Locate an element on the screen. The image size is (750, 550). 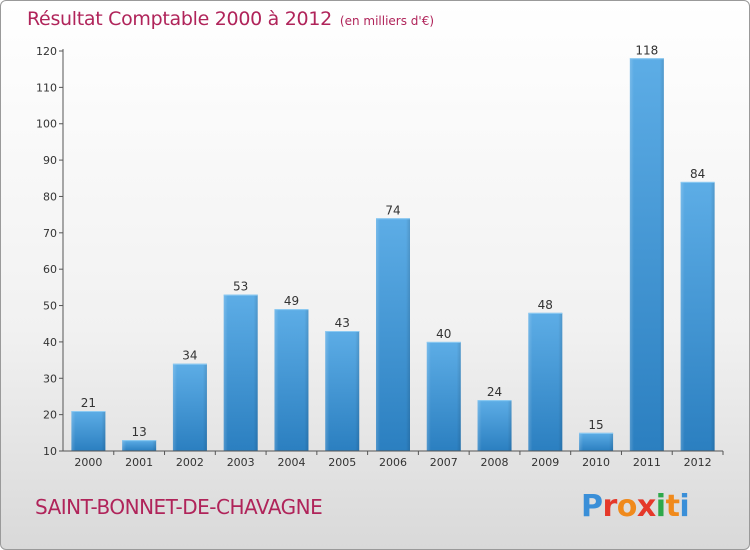
bar-shade-2009 is located at coordinates (545, 381).